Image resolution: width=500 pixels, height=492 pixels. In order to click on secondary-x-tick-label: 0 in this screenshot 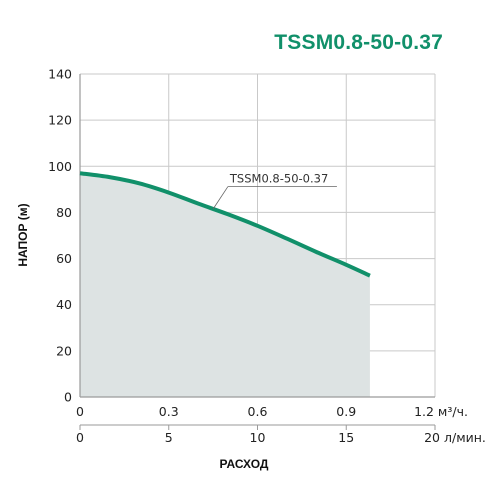, I will do `click(80, 437)`.